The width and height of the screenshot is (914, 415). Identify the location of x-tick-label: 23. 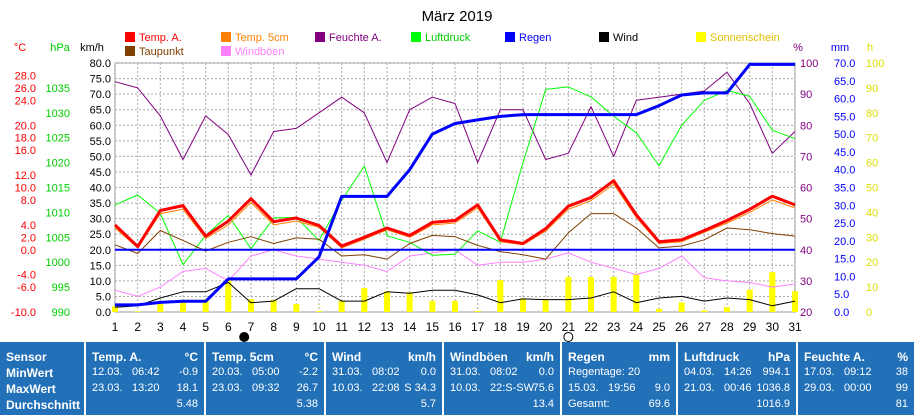
(614, 327).